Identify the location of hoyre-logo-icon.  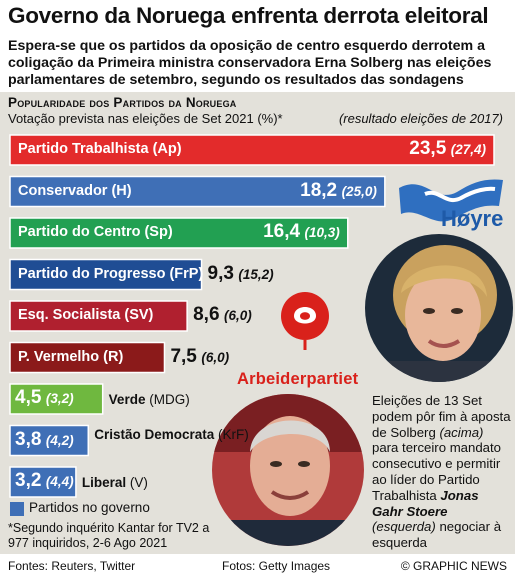
(451, 200).